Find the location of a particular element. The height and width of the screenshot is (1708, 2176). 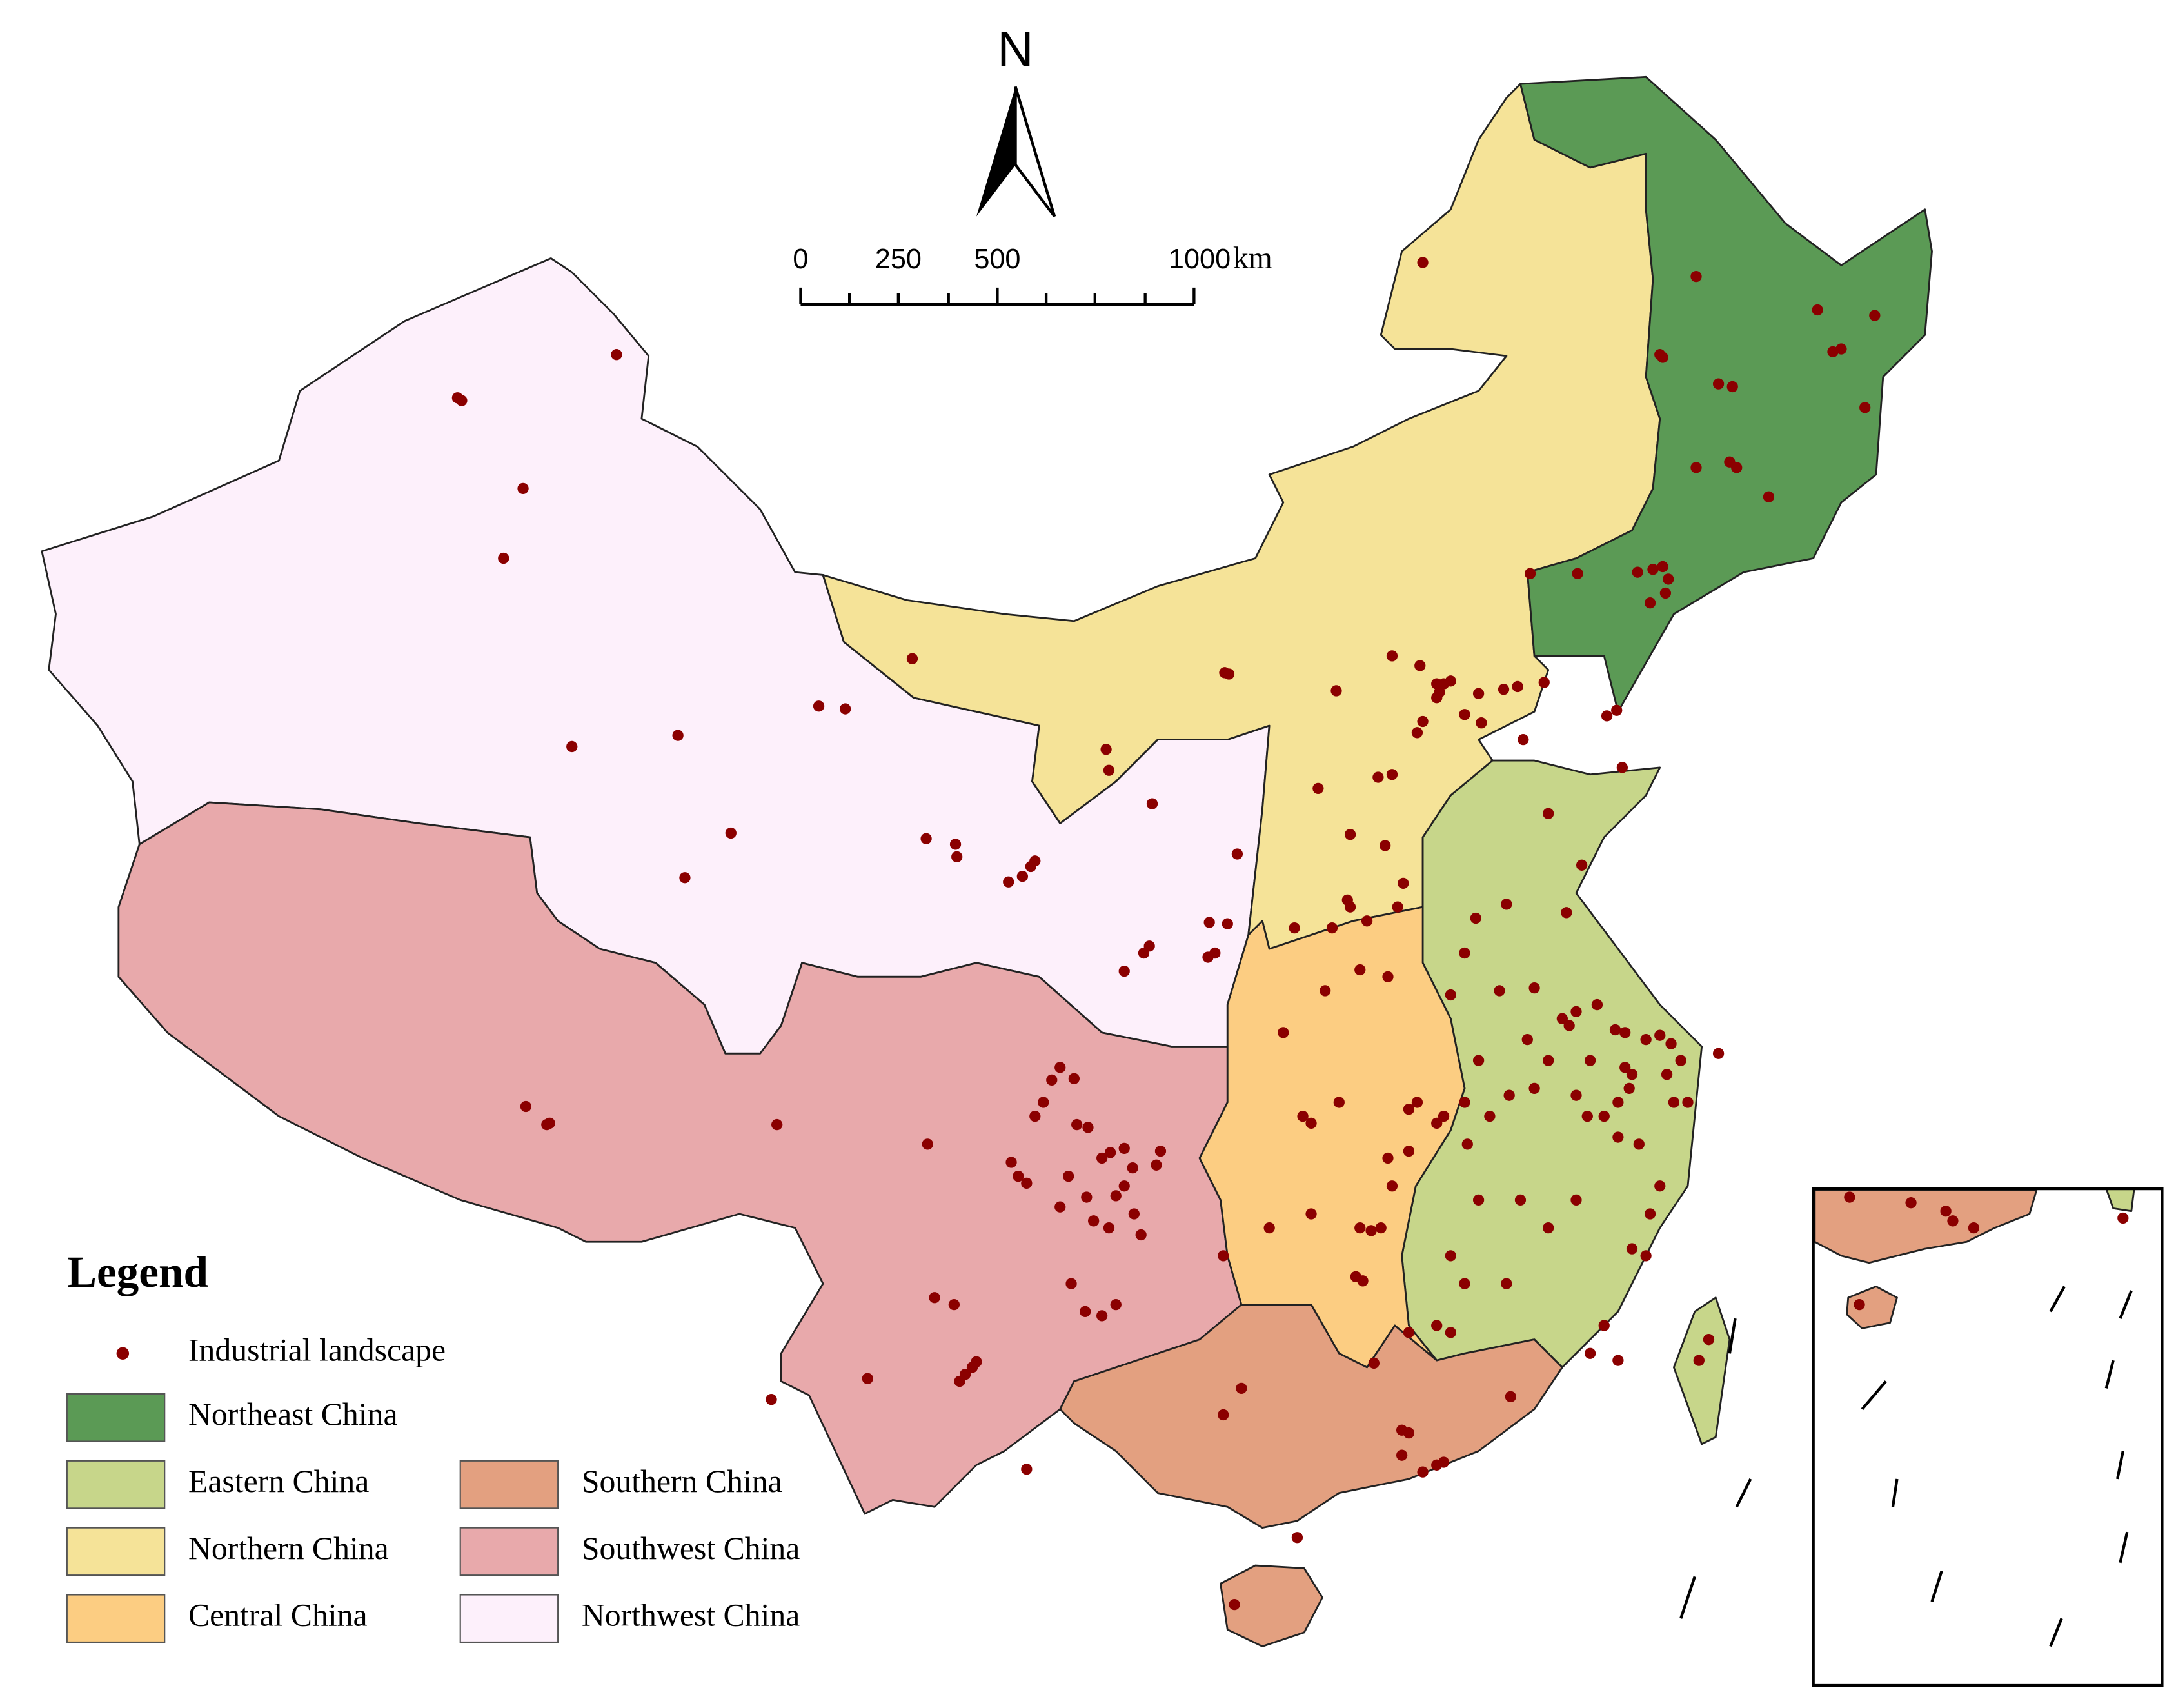

scale-unit: km is located at coordinates (1252, 258).